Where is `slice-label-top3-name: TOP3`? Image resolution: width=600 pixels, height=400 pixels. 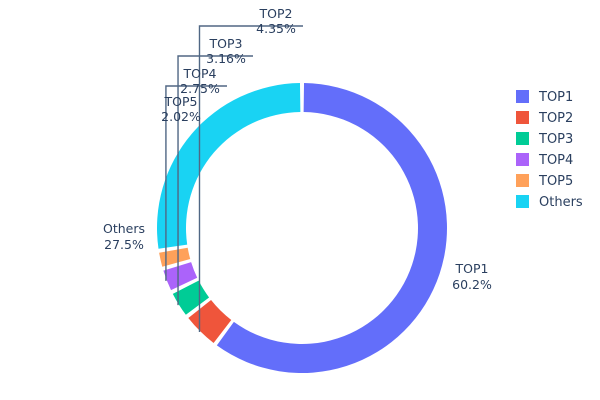
slice-label-top3-name: TOP3 is located at coordinates (226, 43).